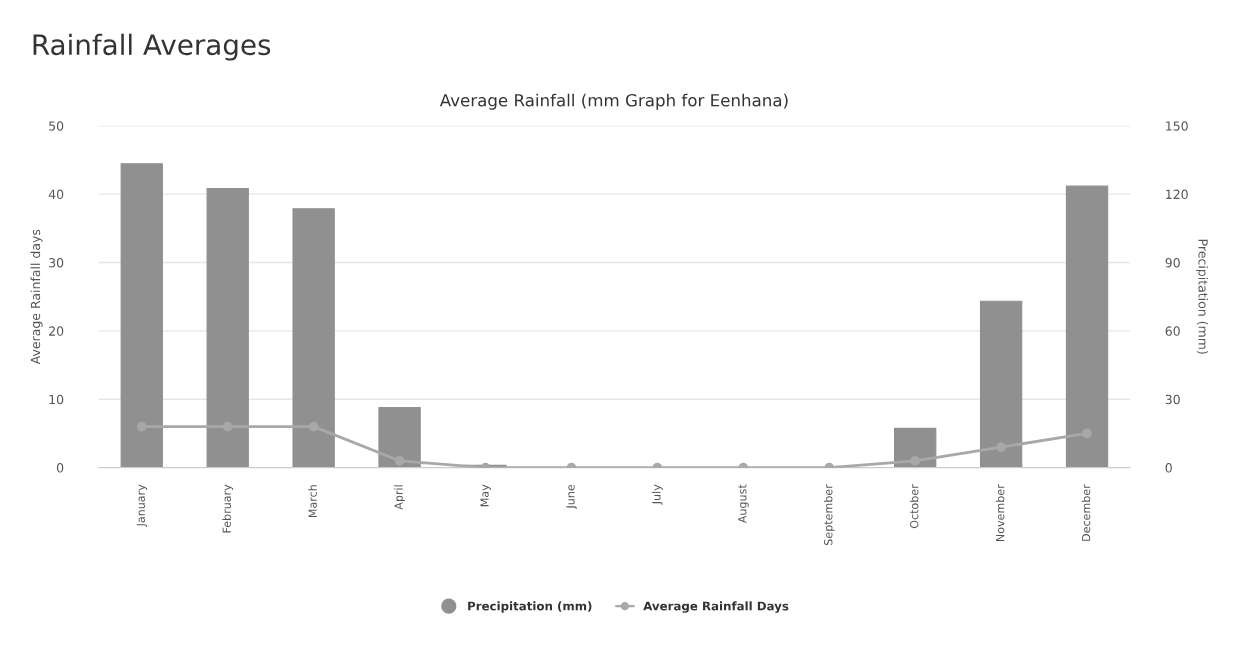  What do you see at coordinates (657, 494) in the screenshot?
I see `x-tick-label: July` at bounding box center [657, 494].